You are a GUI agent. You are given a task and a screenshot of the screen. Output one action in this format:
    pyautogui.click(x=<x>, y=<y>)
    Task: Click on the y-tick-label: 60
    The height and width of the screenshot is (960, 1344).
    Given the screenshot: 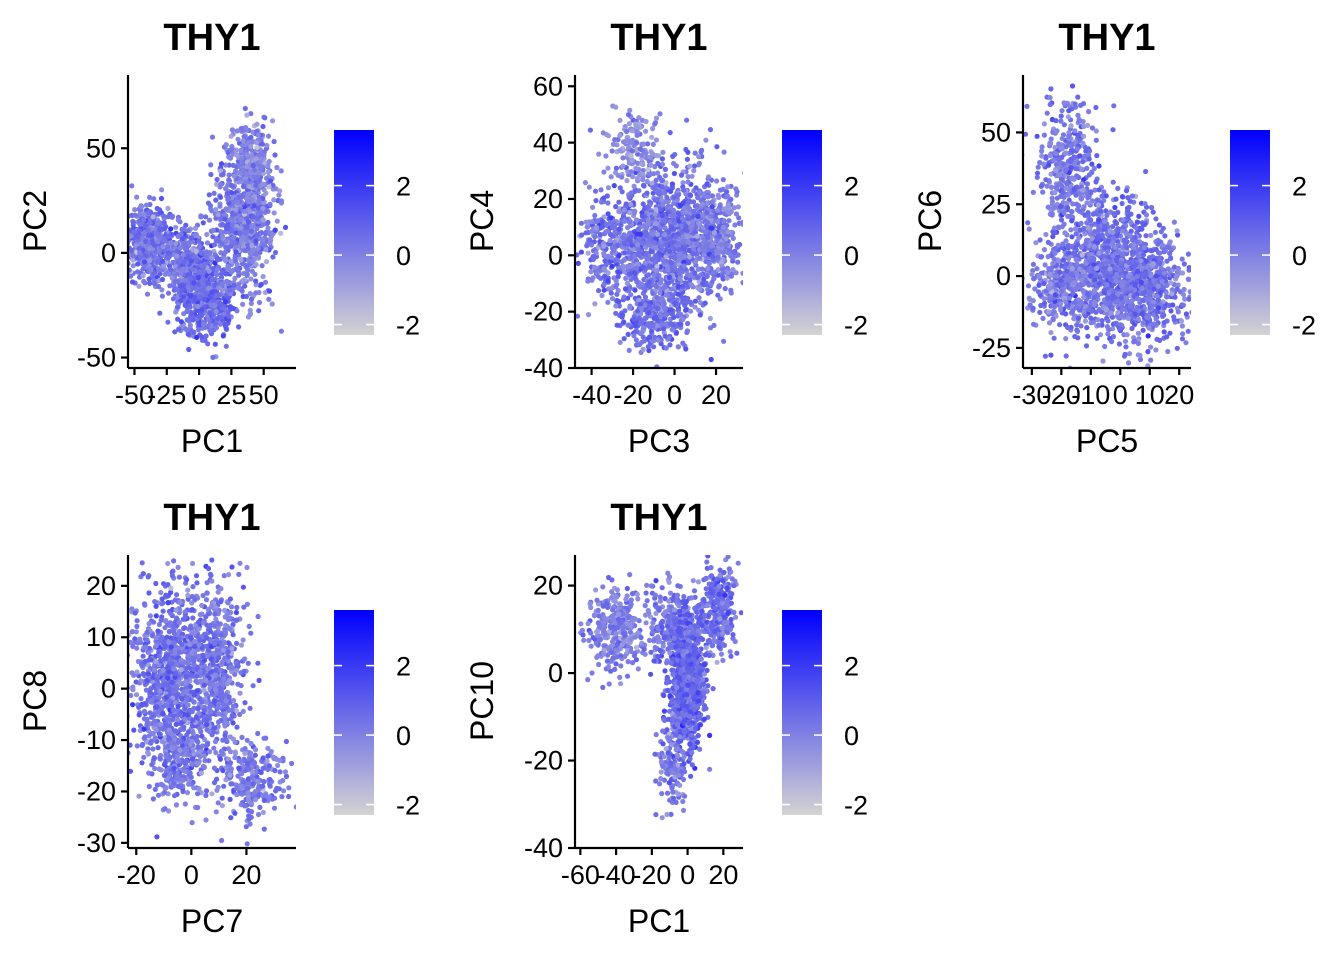 What is the action you would take?
    pyautogui.click(x=548, y=86)
    